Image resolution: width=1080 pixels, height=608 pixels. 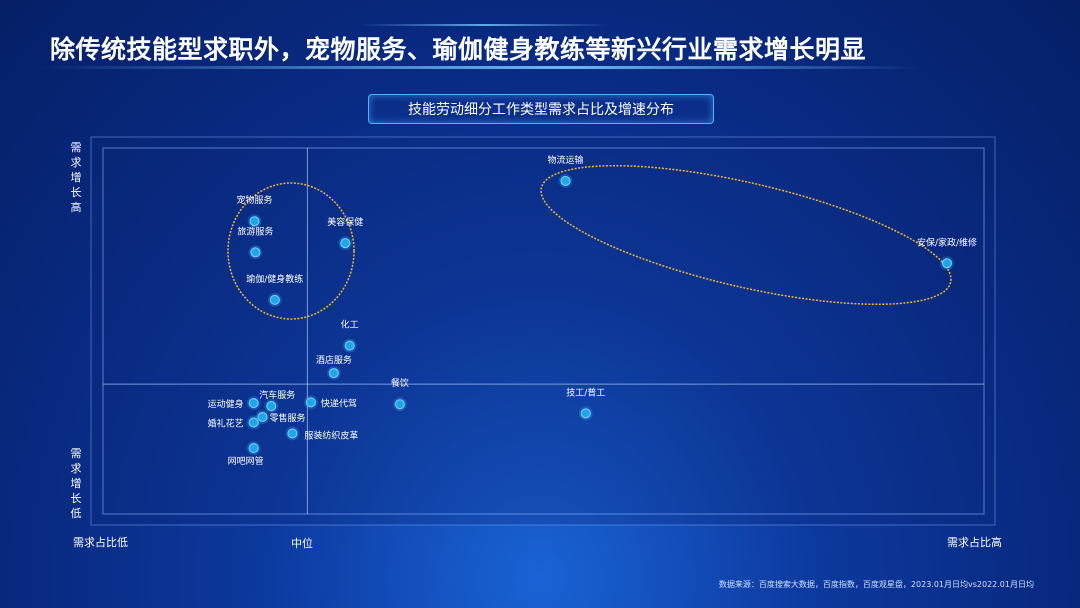 What do you see at coordinates (226, 424) in the screenshot?
I see `data-point-label: 婚礼花艺` at bounding box center [226, 424].